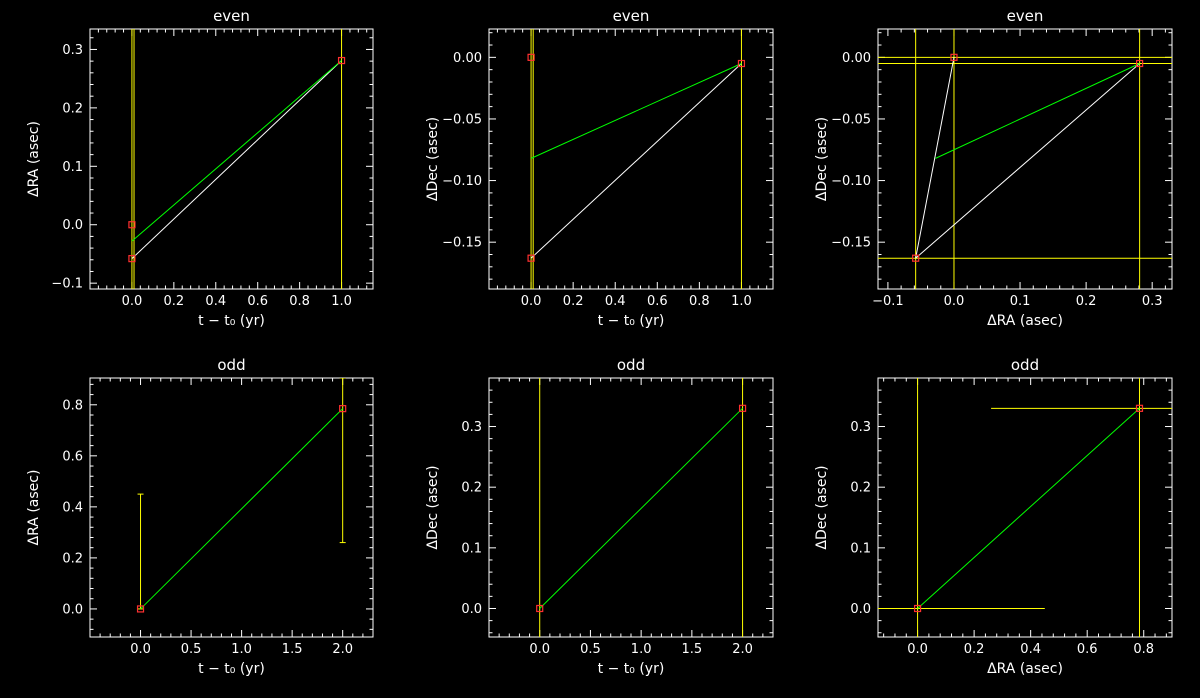  What do you see at coordinates (72, 507) in the screenshot?
I see `y-tick-label: 0.4` at bounding box center [72, 507].